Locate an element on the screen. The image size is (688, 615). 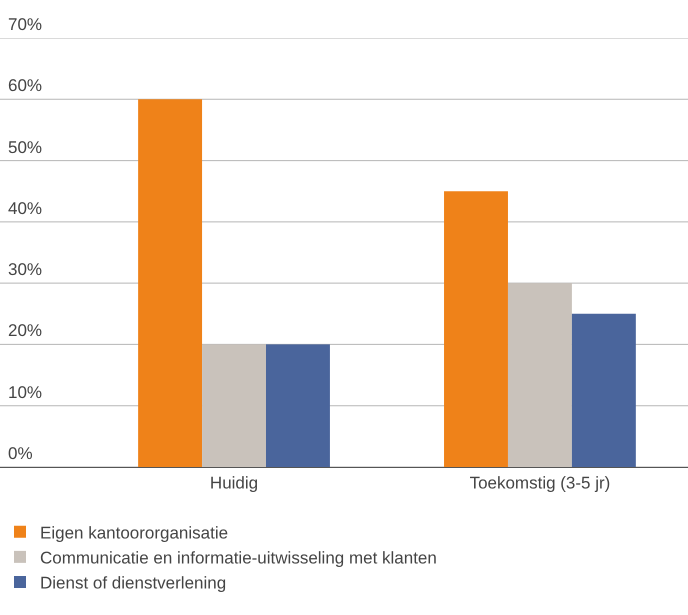
y-tick-label: 20% is located at coordinates (25, 330).